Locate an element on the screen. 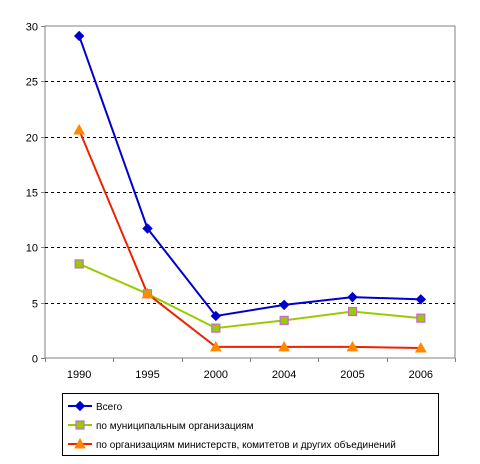  y-tick-label: 10 is located at coordinates (32, 249).